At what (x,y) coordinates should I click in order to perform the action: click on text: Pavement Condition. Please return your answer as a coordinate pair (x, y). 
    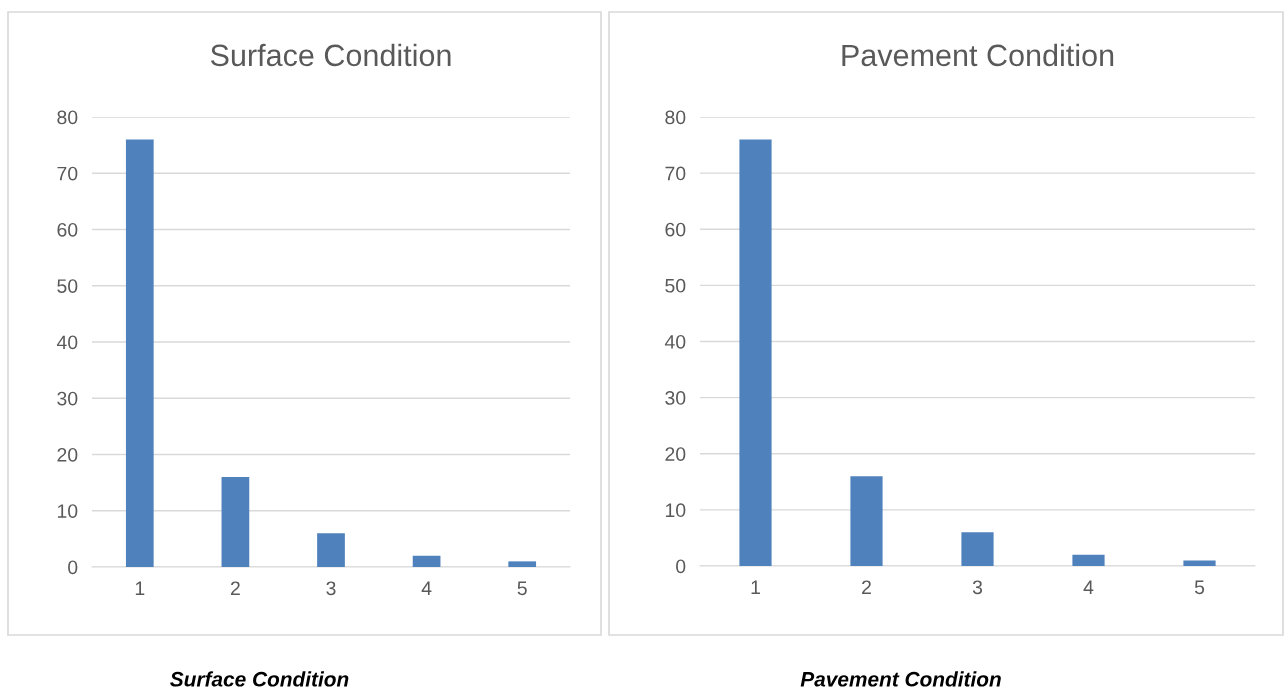
    Looking at the image, I should click on (900, 679).